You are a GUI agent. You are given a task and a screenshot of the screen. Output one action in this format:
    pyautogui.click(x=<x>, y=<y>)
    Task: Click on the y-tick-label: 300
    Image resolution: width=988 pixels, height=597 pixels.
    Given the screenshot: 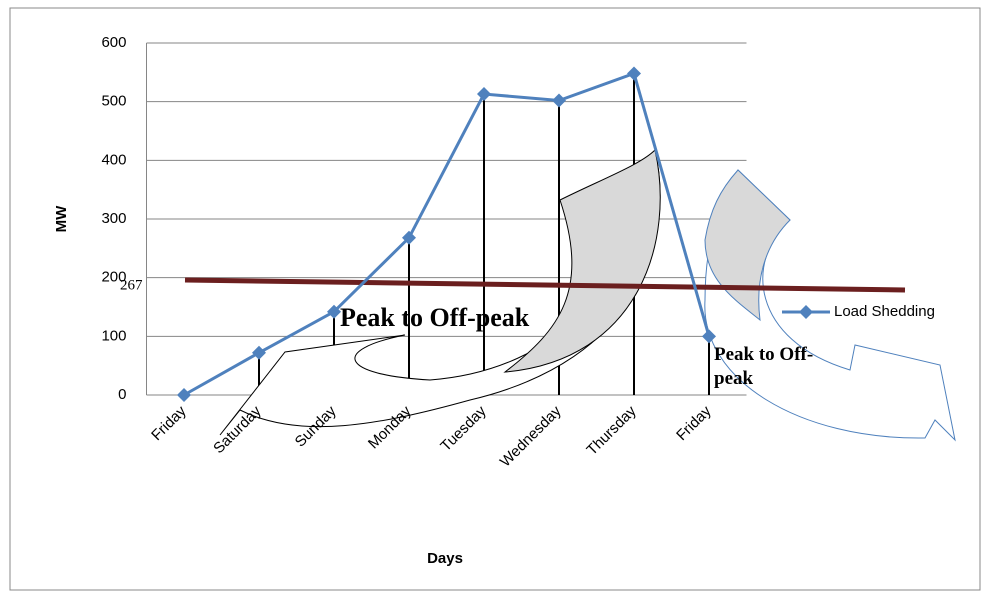 What is the action you would take?
    pyautogui.click(x=113, y=218)
    